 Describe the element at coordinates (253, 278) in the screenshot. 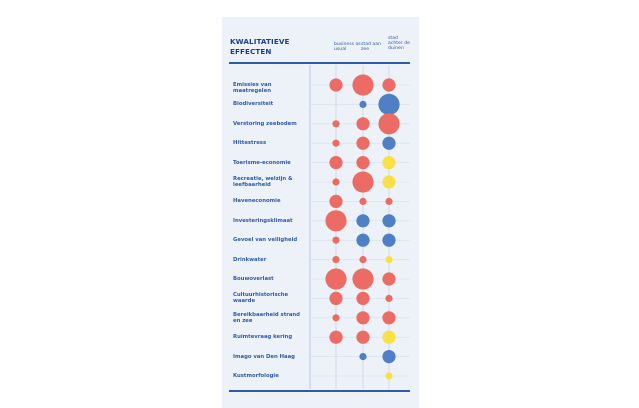

I see `row-label: Bouwoverlast` at that location.